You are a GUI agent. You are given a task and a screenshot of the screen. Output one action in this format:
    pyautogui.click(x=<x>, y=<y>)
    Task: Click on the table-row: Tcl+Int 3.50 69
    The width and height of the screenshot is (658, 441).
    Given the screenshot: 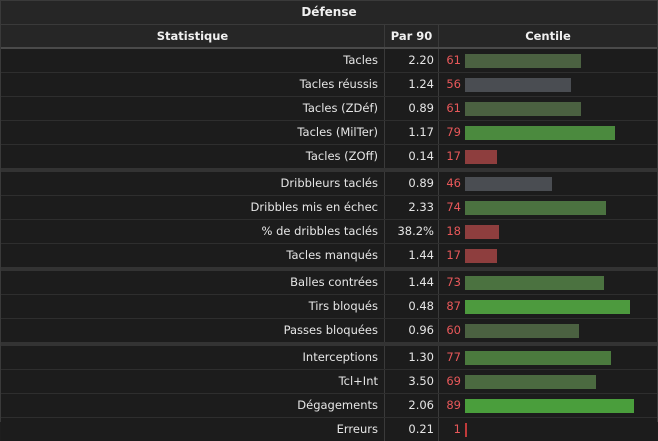 What is the action you would take?
    pyautogui.click(x=329, y=382)
    